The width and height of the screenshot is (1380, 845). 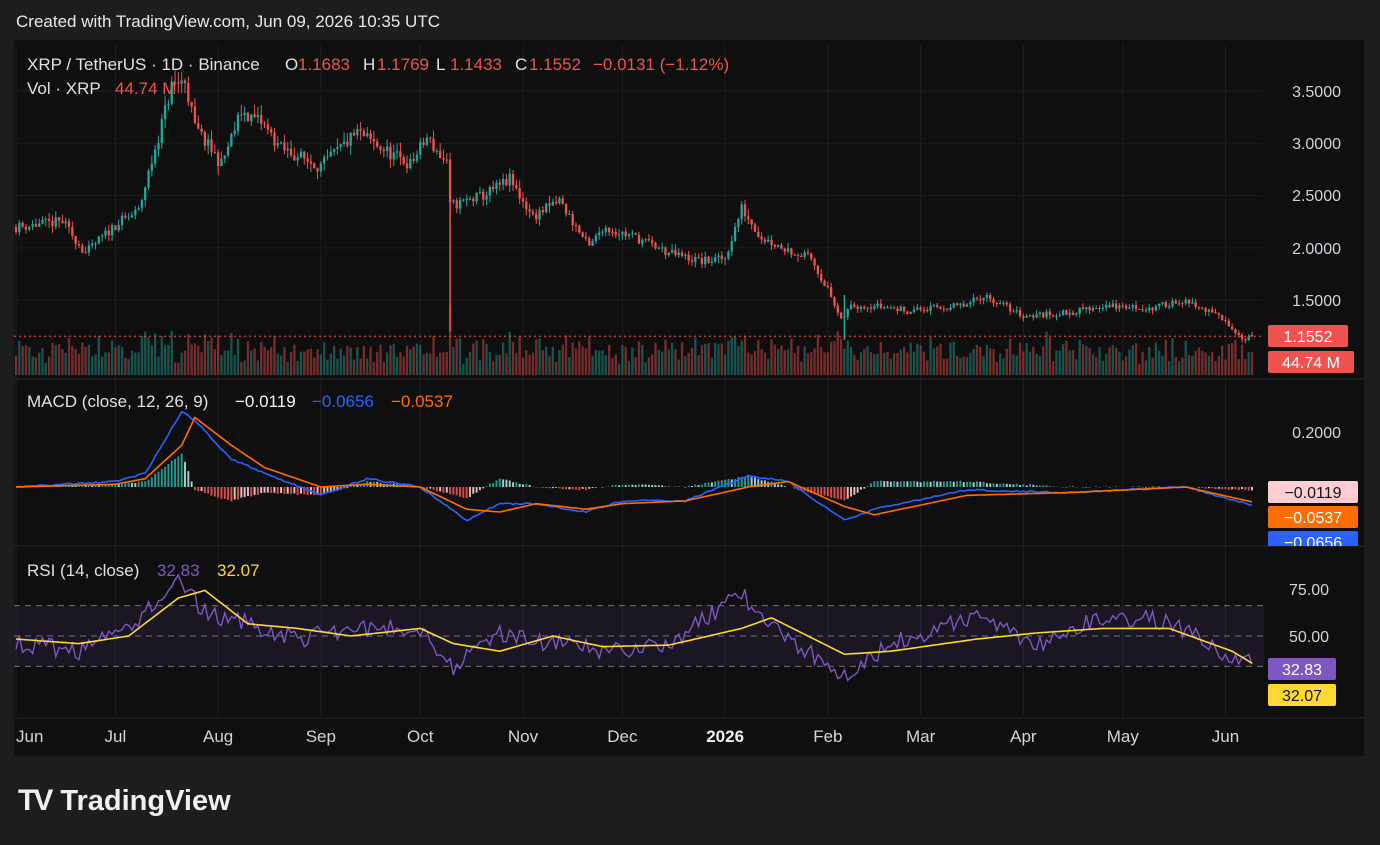 What do you see at coordinates (1225, 736) in the screenshot?
I see `time-tick: Jun` at bounding box center [1225, 736].